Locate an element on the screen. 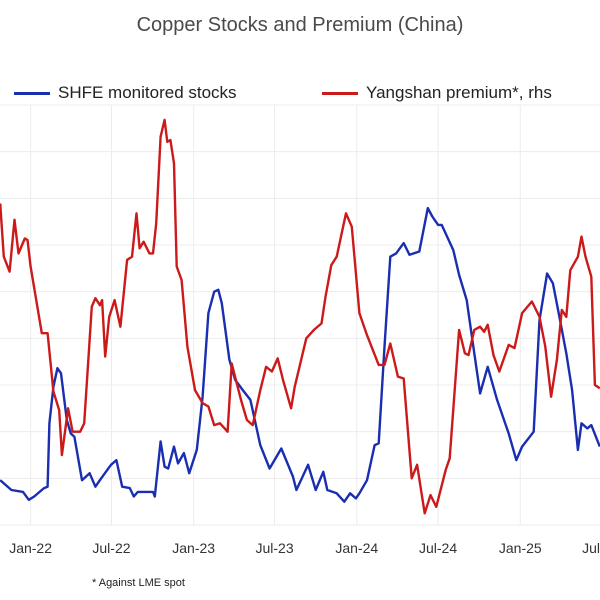 Image resolution: width=600 pixels, height=600 pixels. legend-item-yangshan-premium: Yangshan premium*, rhs is located at coordinates (437, 93).